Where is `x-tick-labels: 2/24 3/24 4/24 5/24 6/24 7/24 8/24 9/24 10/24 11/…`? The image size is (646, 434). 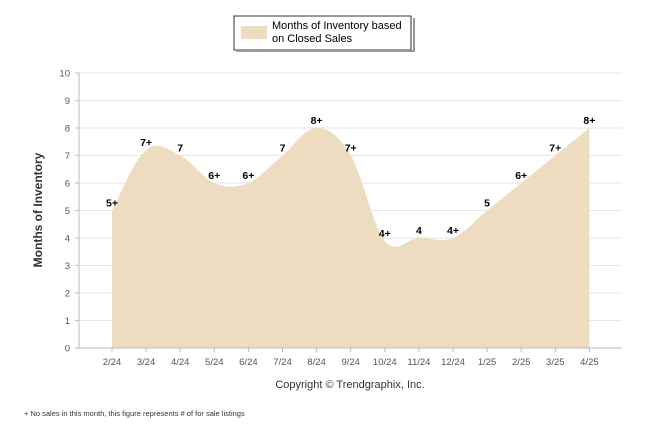 x-tick-labels: 2/24 3/24 4/24 5/24 6/24 7/24 8/24 9/24 10/24 11/… is located at coordinates (351, 362).